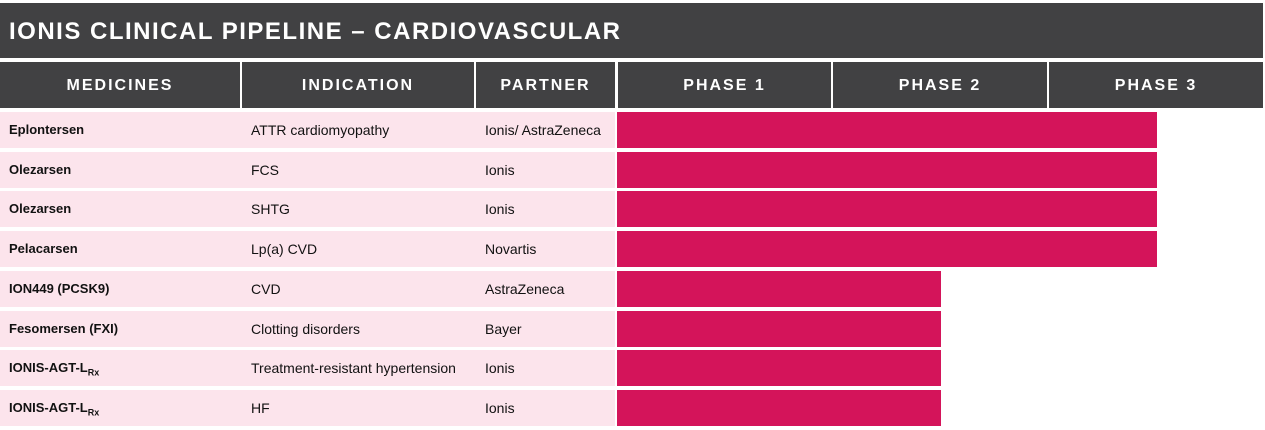 The image size is (1265, 430). I want to click on column-header: PHASE 3, so click(1156, 85).